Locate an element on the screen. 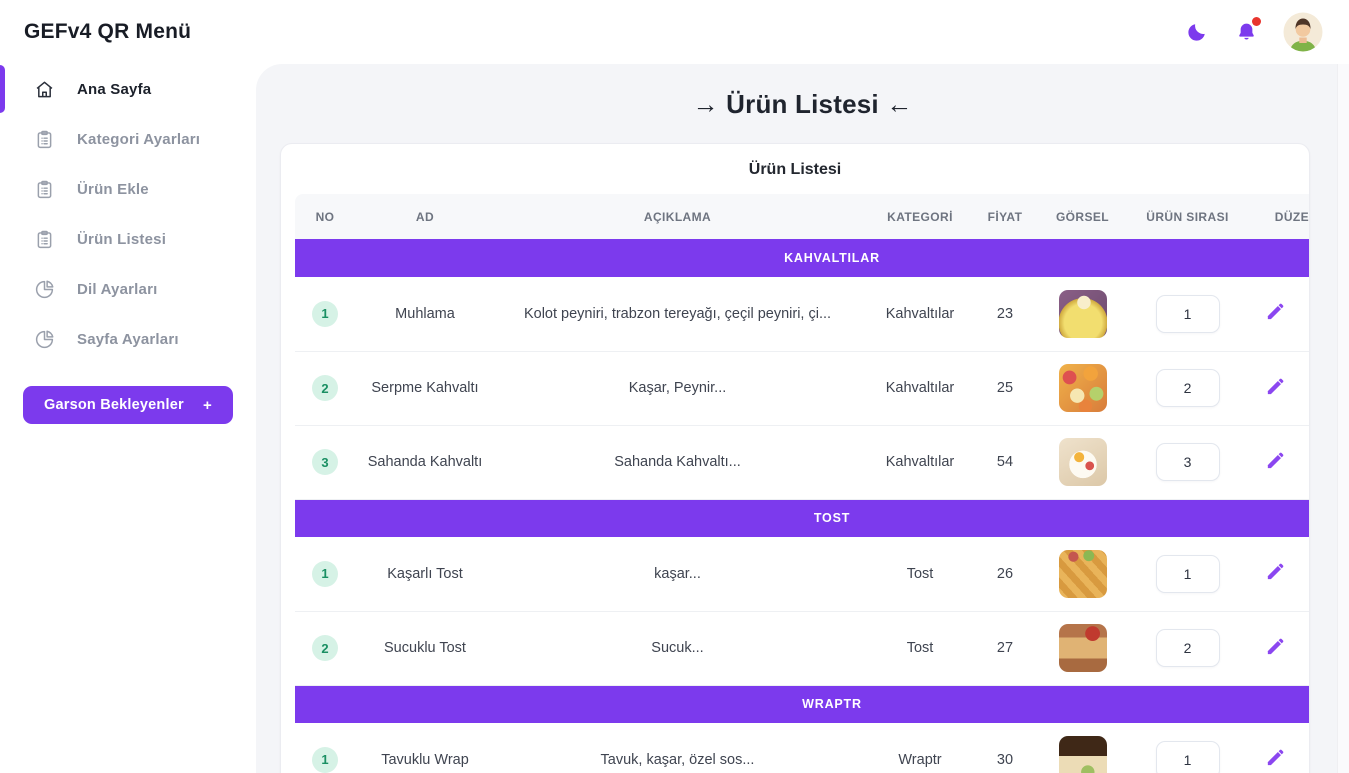 This screenshot has width=1349, height=773. serpme-kahvalti-image is located at coordinates (1082, 388).